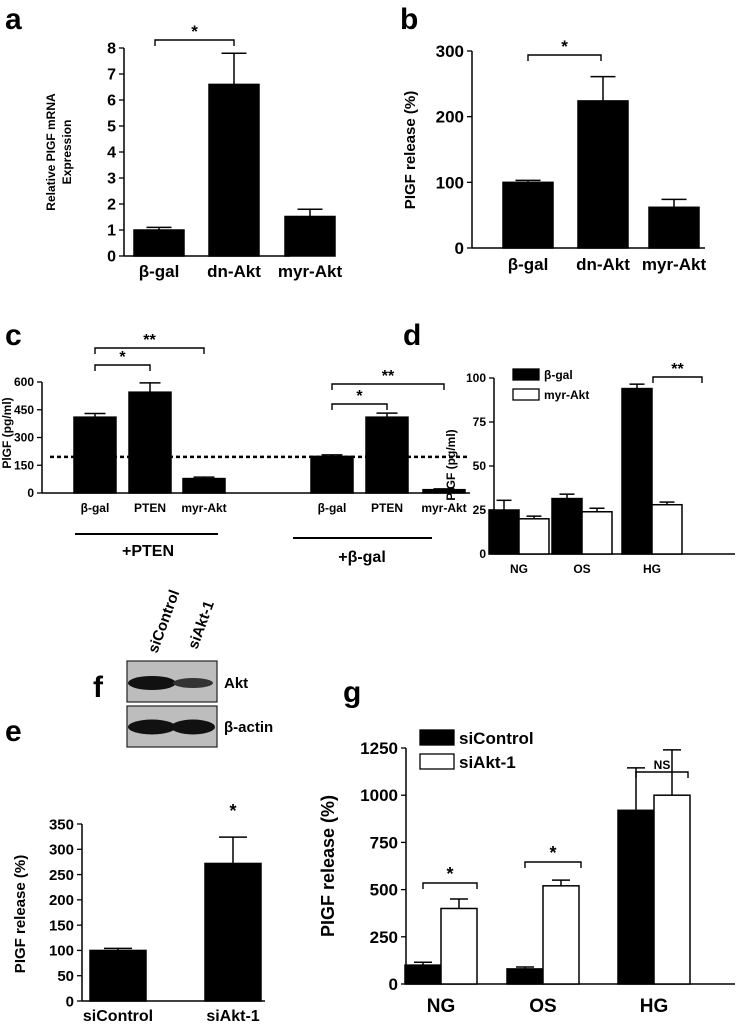 The width and height of the screenshot is (749, 1032). I want to click on y-tick-label: 5, so click(111, 127).